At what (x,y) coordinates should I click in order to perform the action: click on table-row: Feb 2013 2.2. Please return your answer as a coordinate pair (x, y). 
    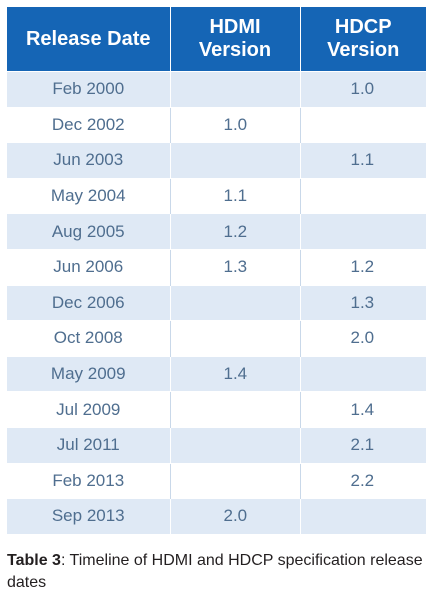
    Looking at the image, I should click on (216, 480).